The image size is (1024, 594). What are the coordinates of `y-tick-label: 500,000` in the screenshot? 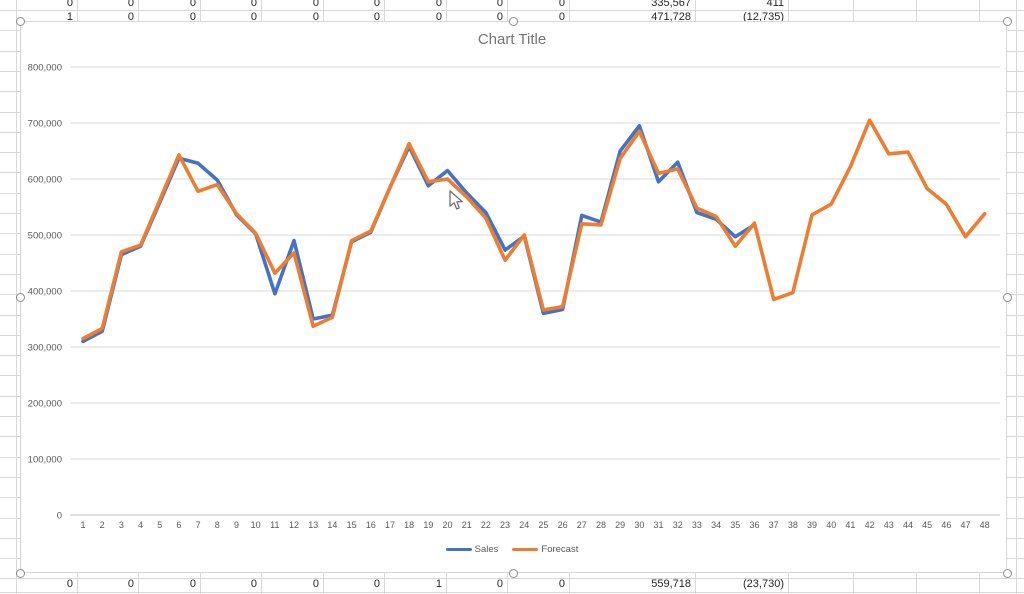 It's located at (45, 236).